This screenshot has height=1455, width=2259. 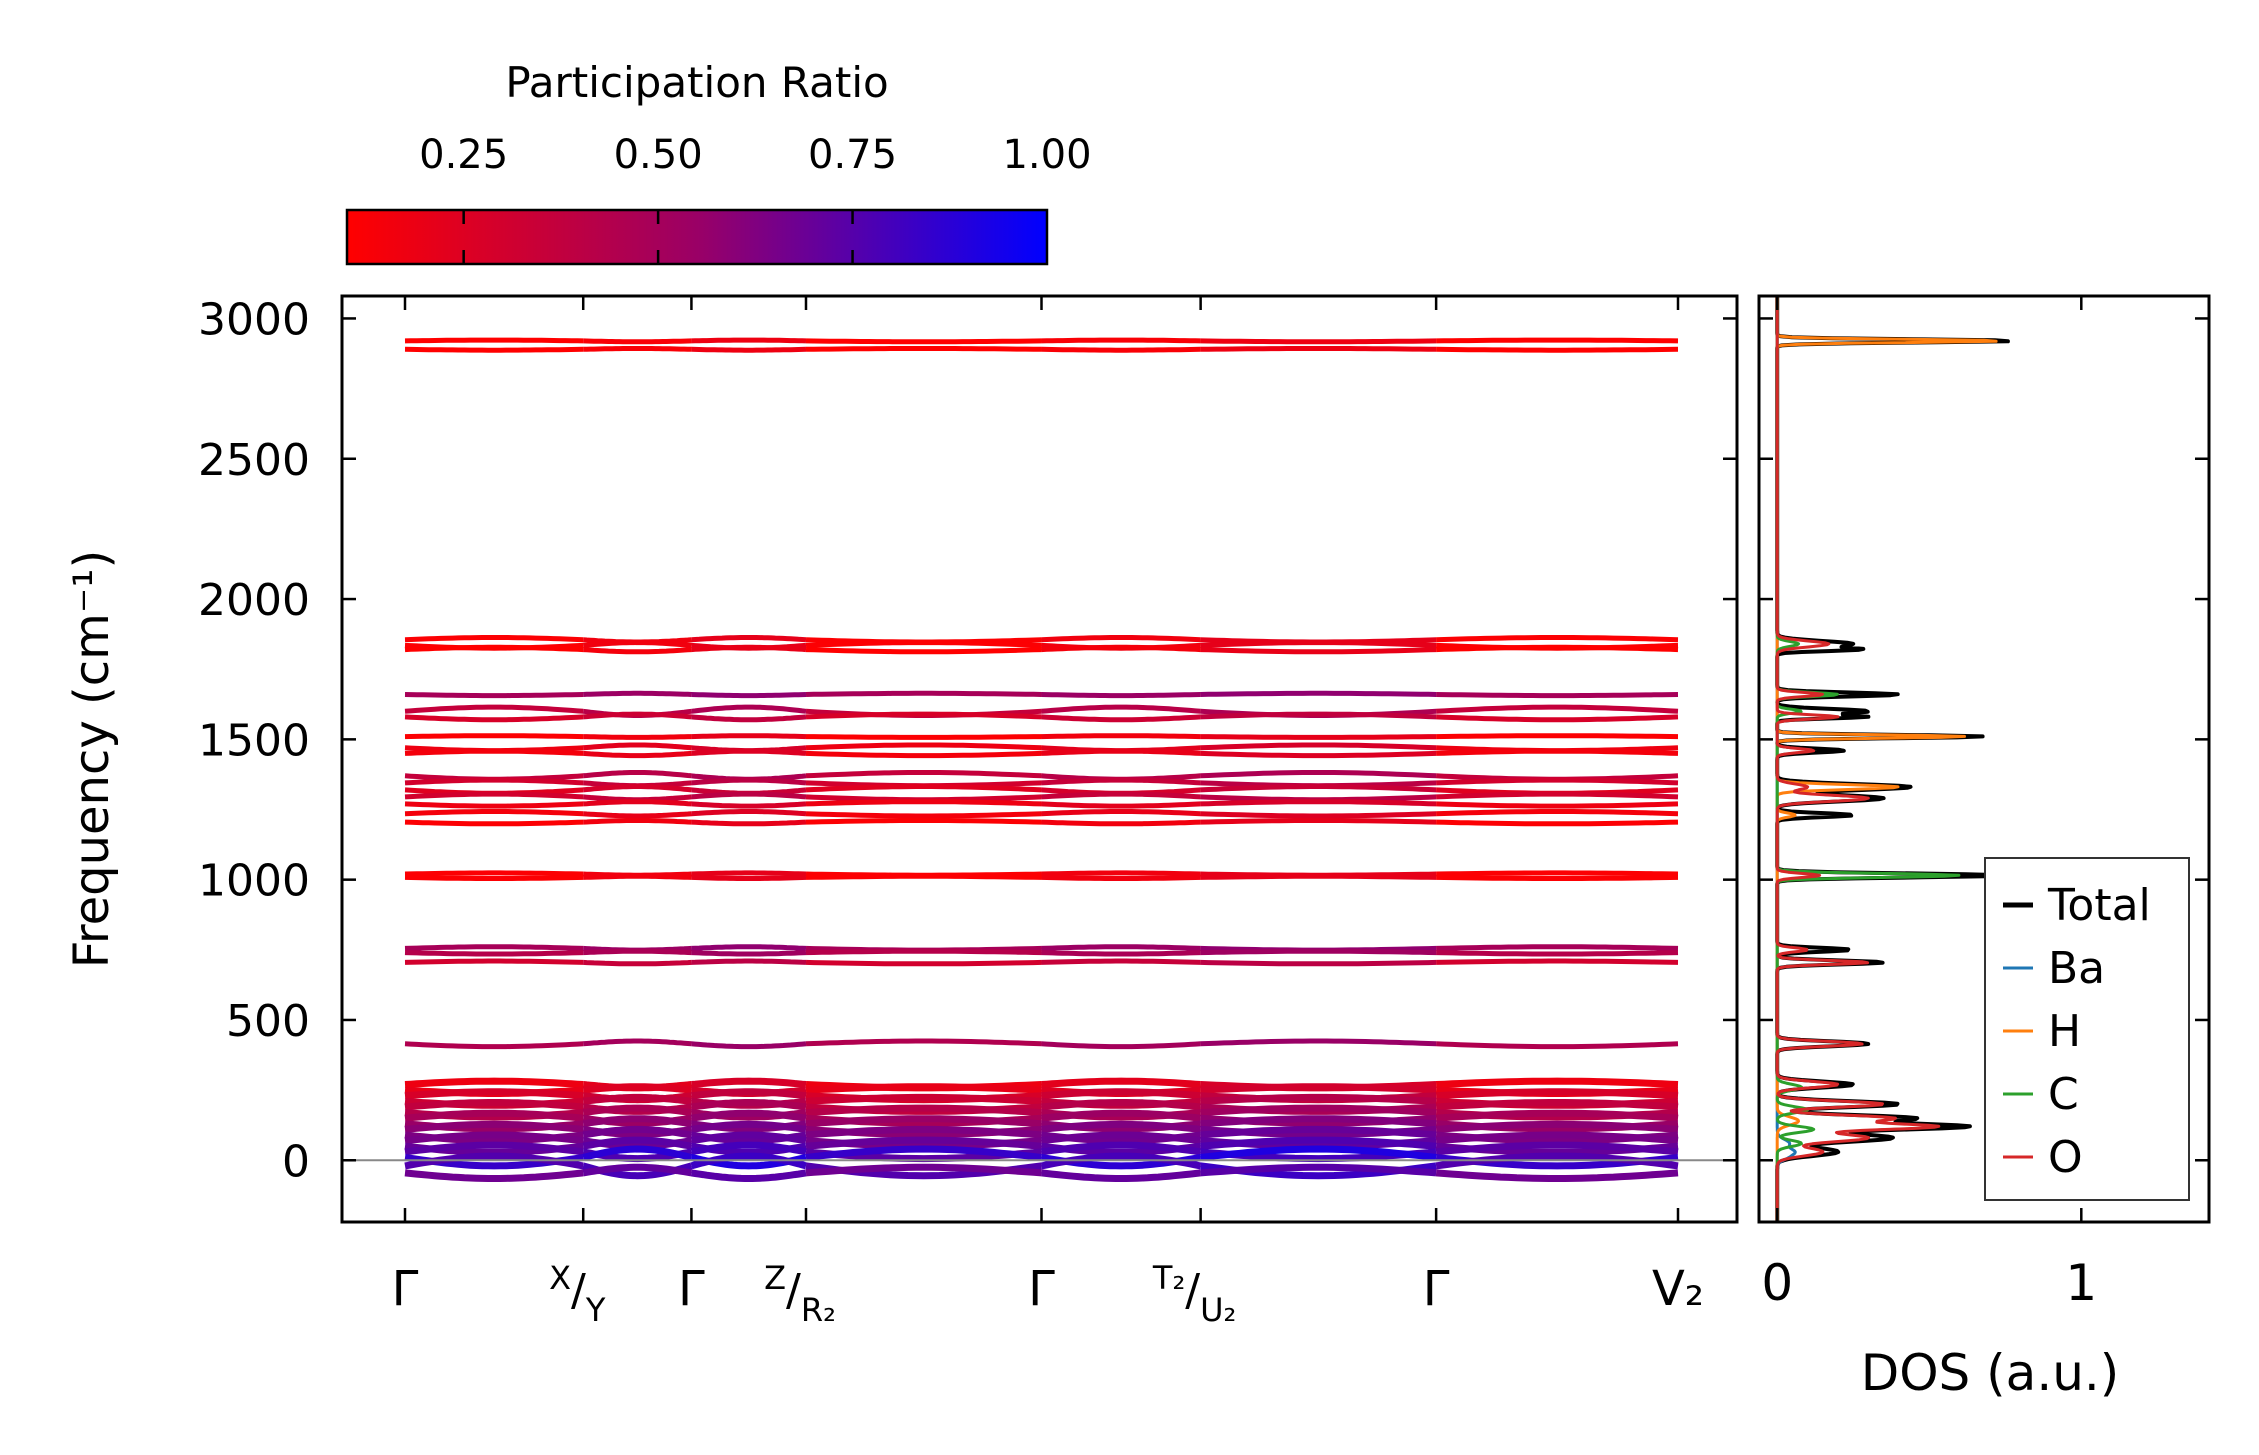 I want to click on colorbar-tick-label: 0.25, so click(x=463, y=155).